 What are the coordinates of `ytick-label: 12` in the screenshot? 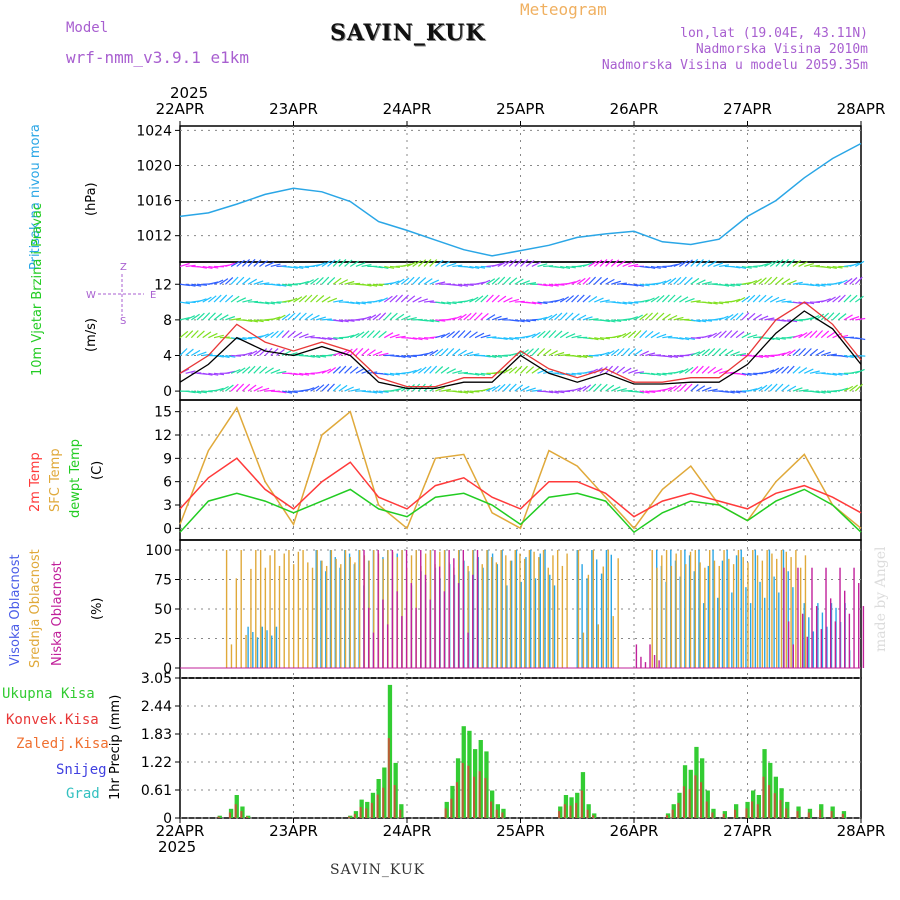 It's located at (163, 285).